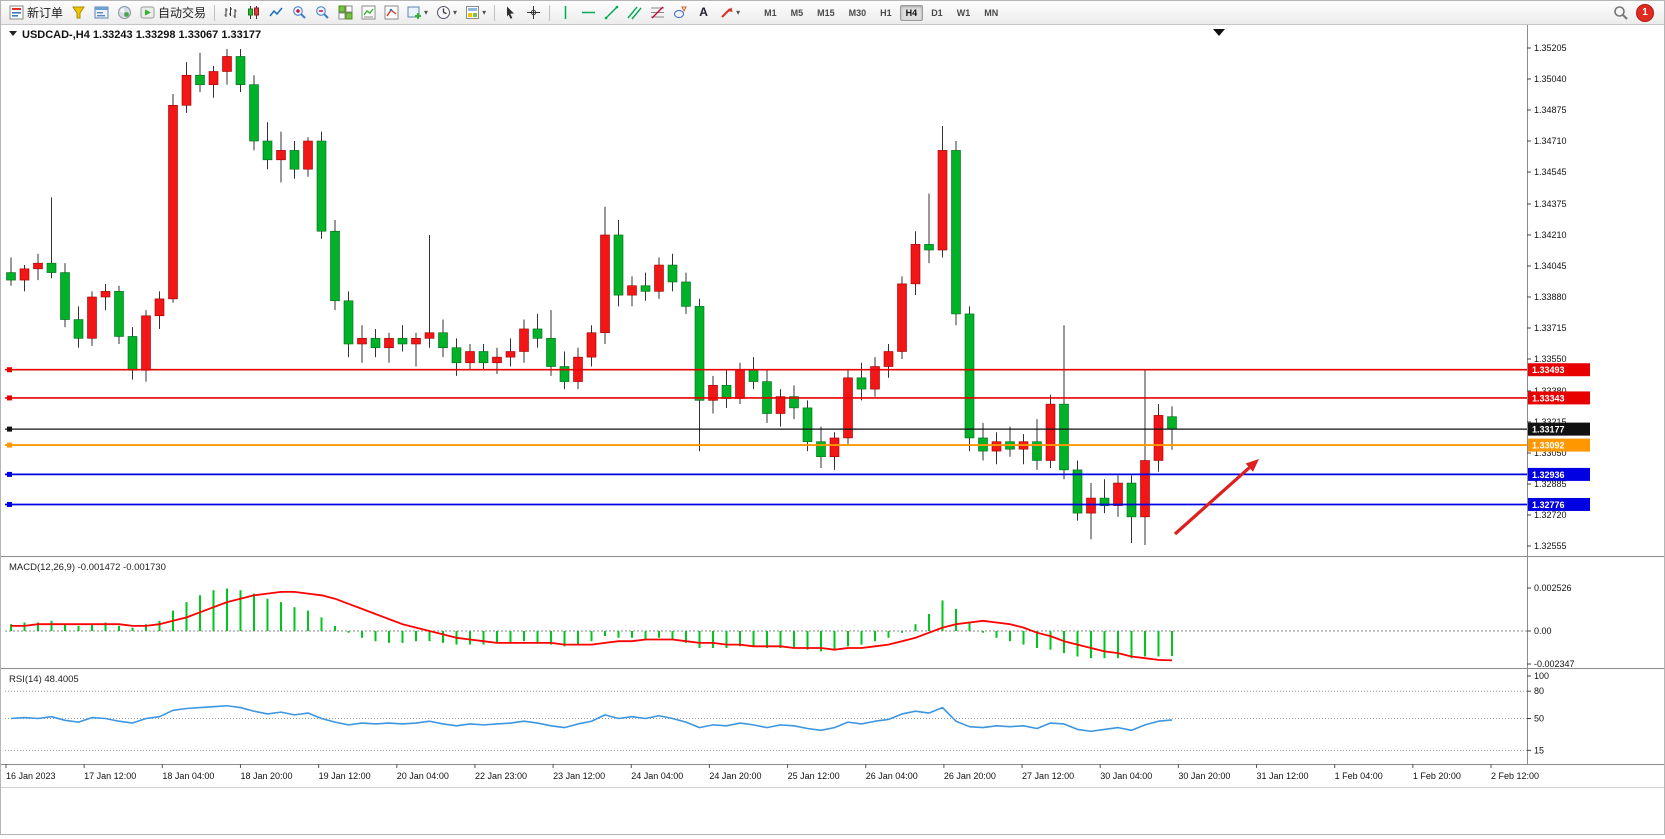  Describe the element at coordinates (475, 13) in the screenshot. I see `templates-button: ▾` at that location.